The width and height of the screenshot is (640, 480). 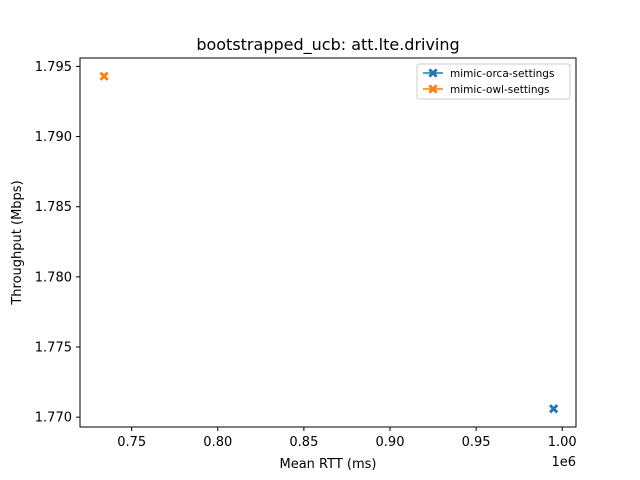 What do you see at coordinates (303, 442) in the screenshot?
I see `x-tick-label: 0.85` at bounding box center [303, 442].